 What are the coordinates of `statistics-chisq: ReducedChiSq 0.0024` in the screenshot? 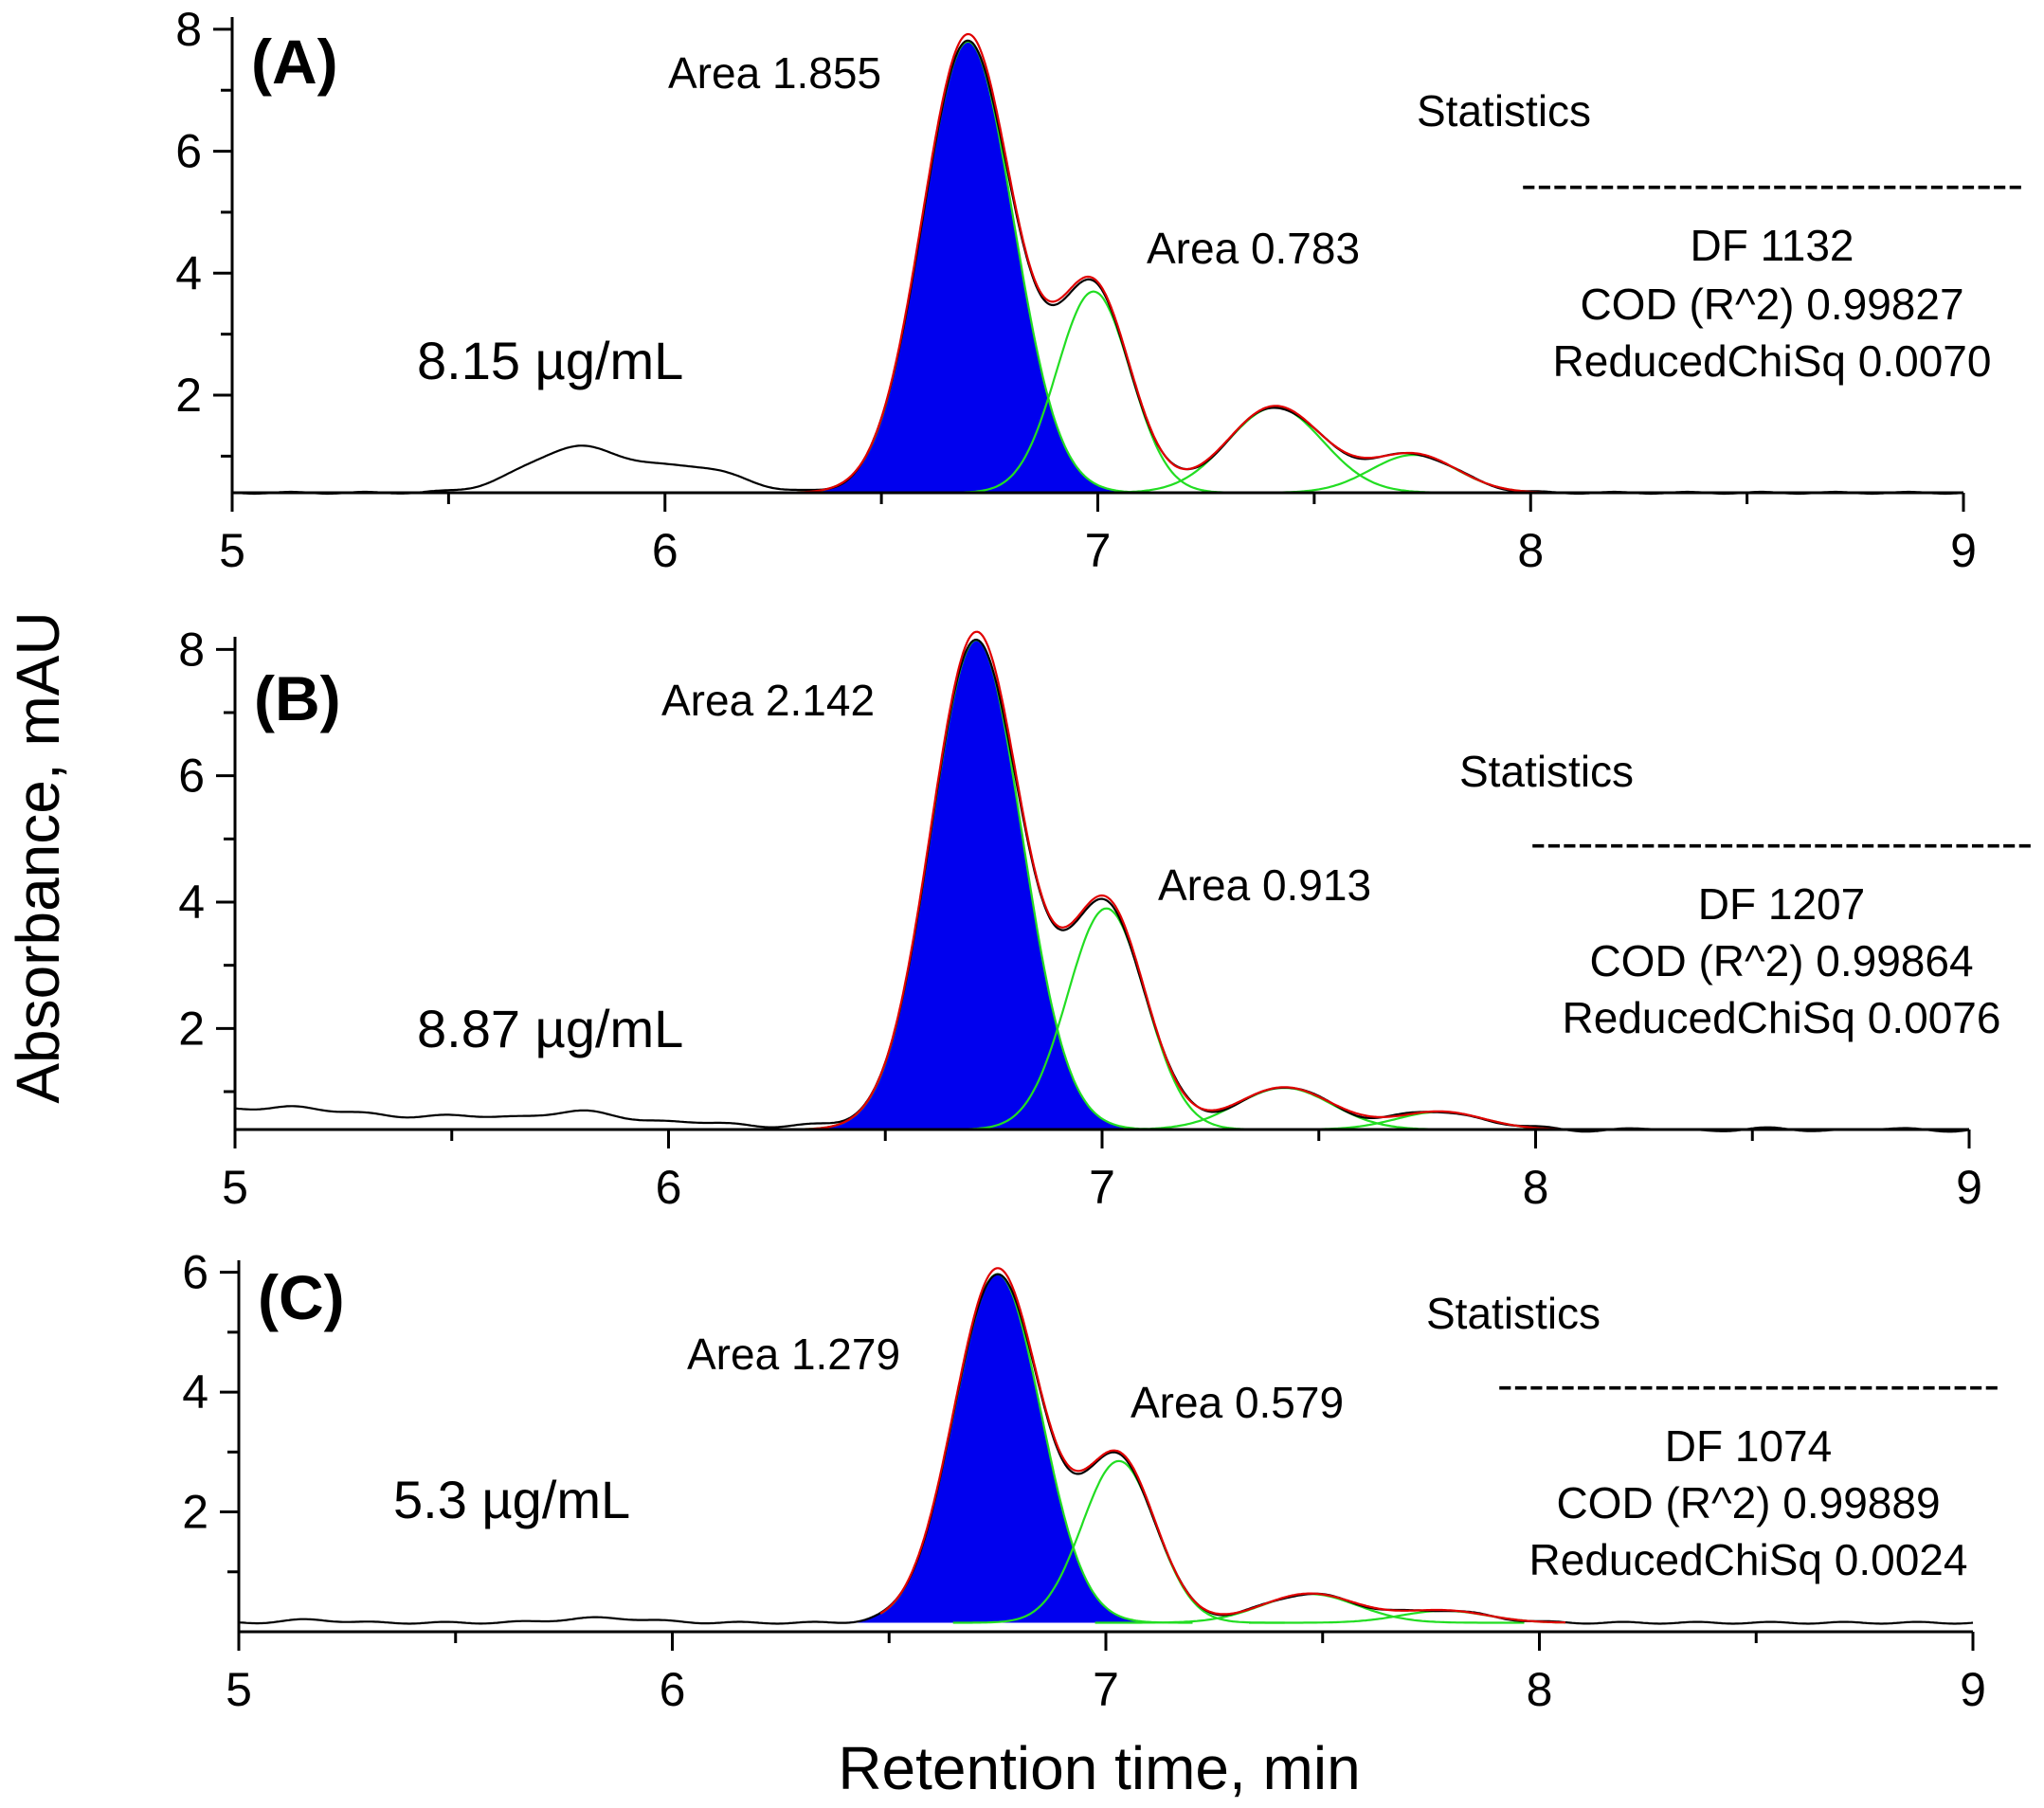 It's located at (1748, 1559).